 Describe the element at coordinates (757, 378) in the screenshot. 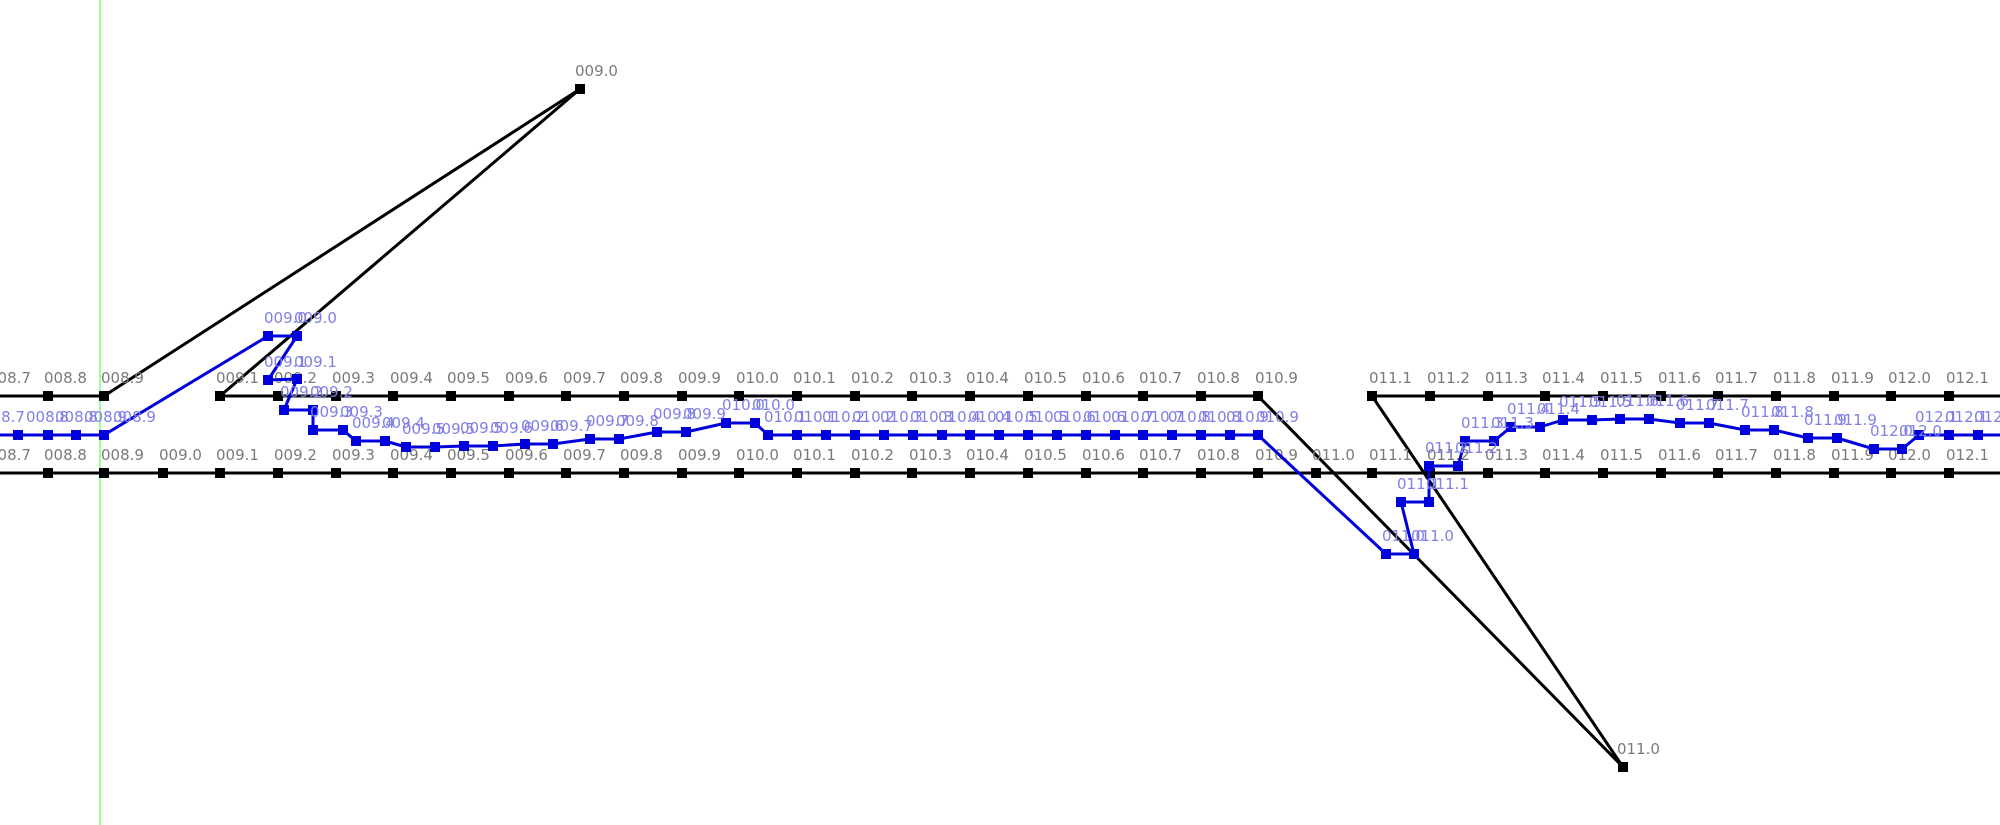

I see `track-label: 010.0` at that location.